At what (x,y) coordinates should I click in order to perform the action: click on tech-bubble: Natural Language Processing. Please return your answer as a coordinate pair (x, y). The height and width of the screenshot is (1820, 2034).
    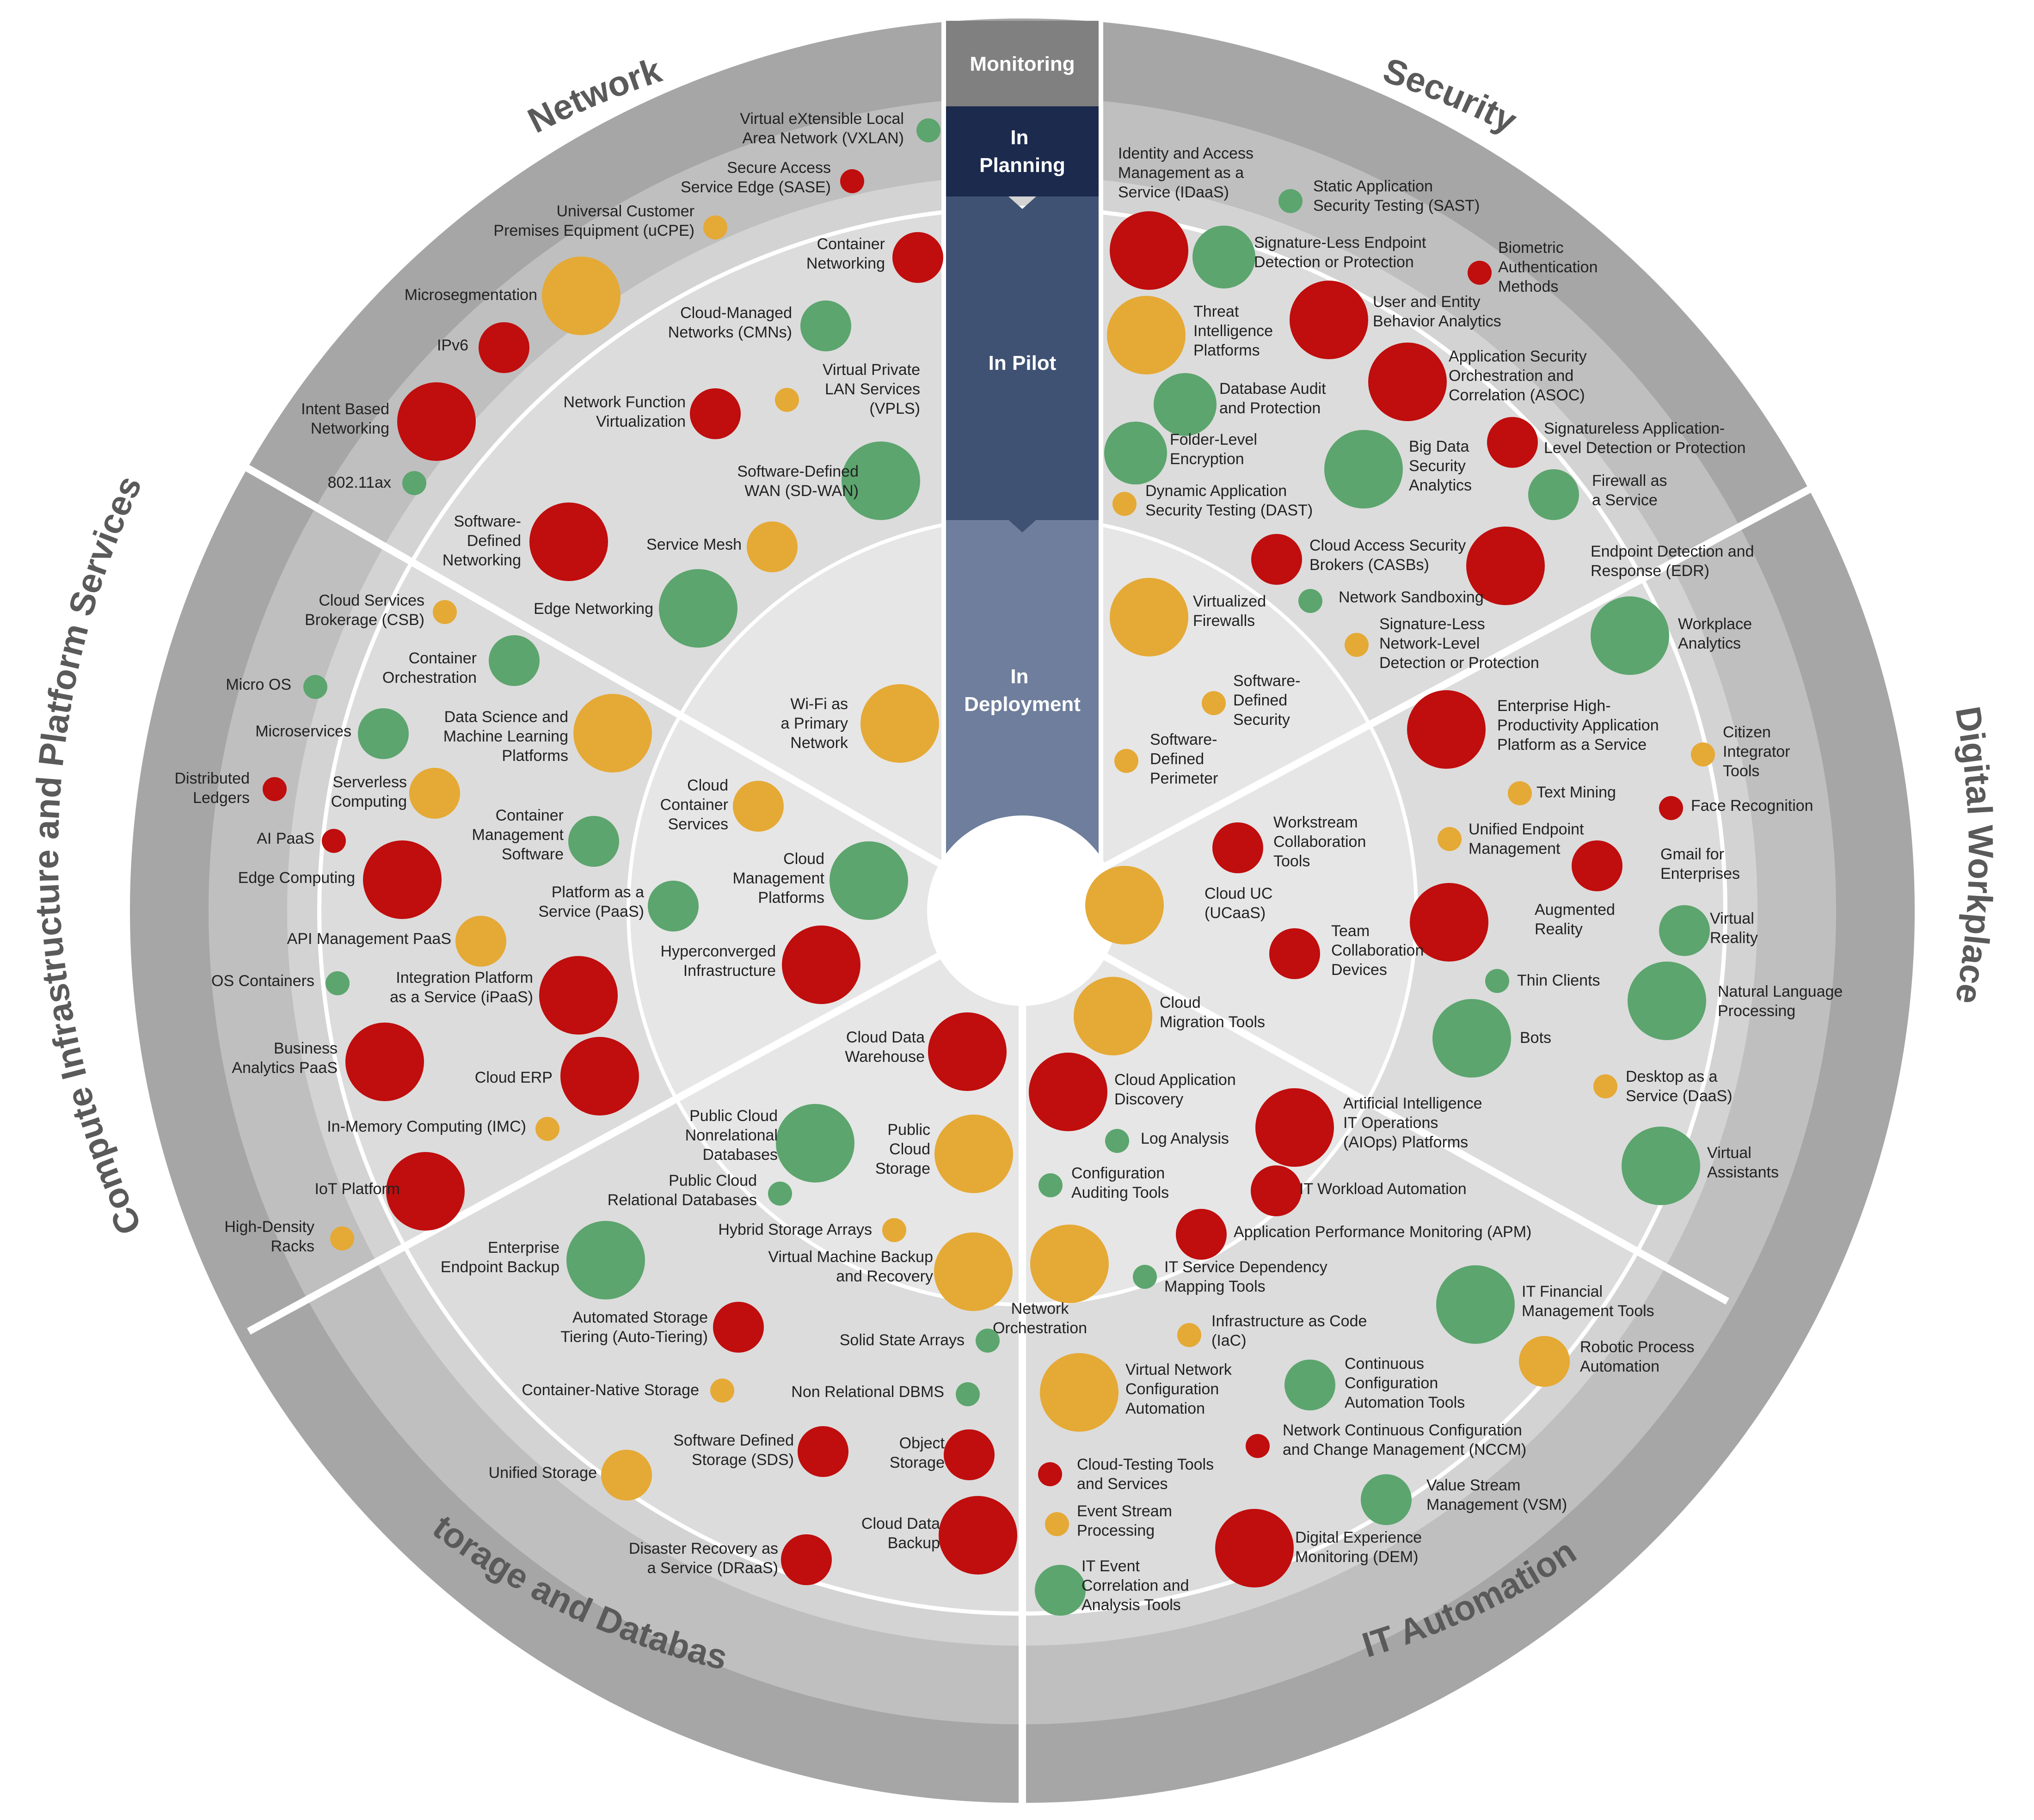
    Looking at the image, I should click on (1735, 1001).